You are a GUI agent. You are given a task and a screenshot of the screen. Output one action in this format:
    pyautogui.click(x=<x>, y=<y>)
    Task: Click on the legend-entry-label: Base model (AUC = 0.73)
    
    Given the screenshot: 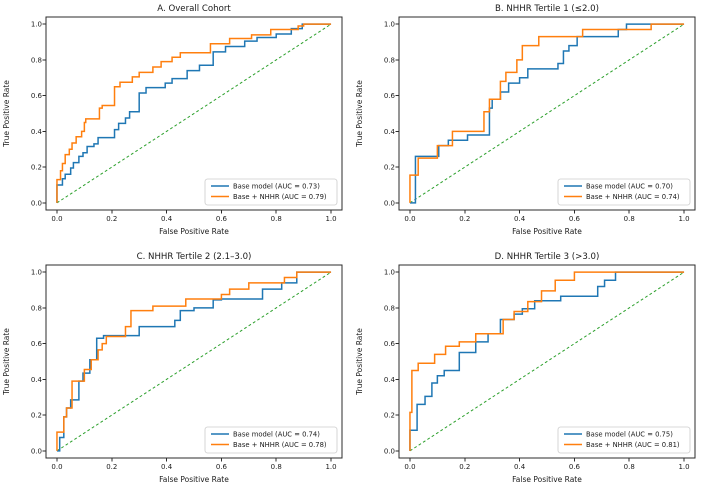 What is the action you would take?
    pyautogui.click(x=276, y=186)
    